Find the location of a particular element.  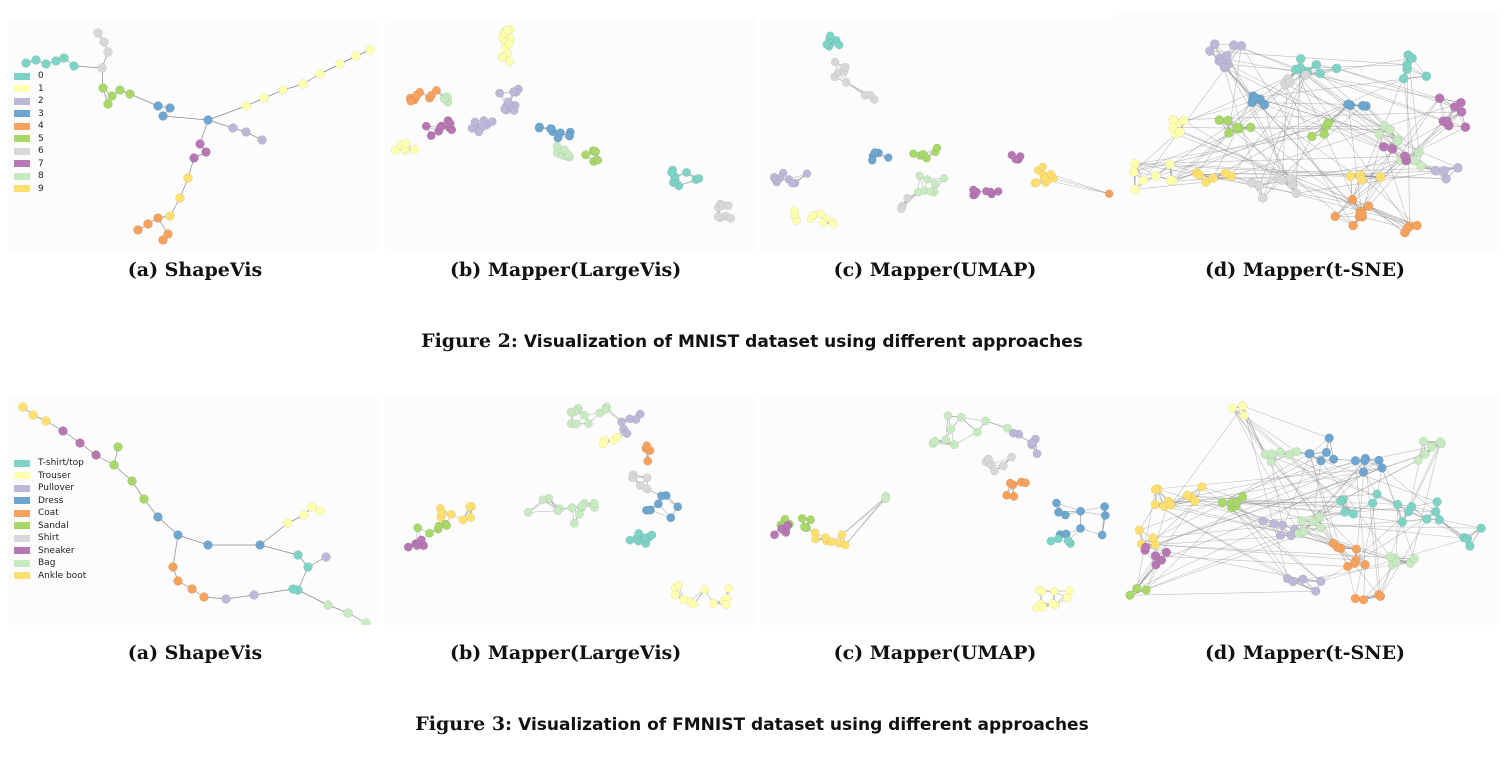

legend-item: 2 is located at coordinates (29, 101).